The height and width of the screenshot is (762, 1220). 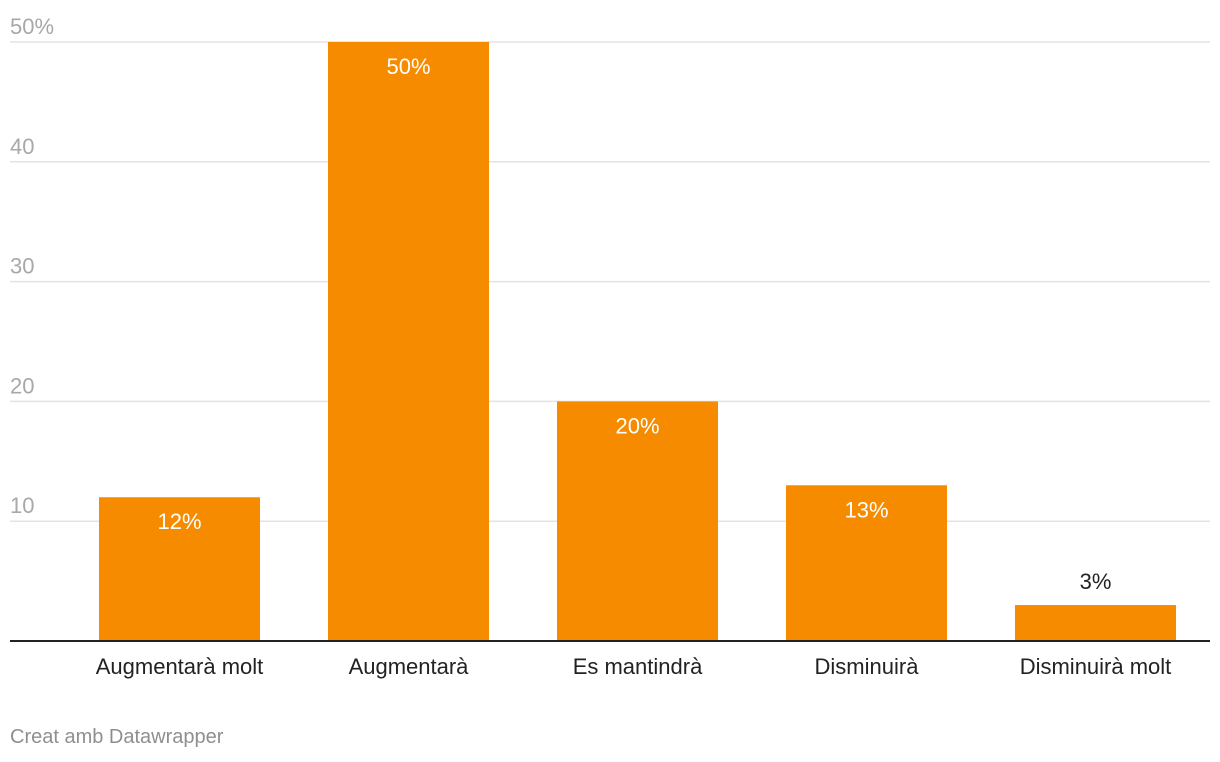 What do you see at coordinates (1096, 581) in the screenshot?
I see `bar-value-label: 3%` at bounding box center [1096, 581].